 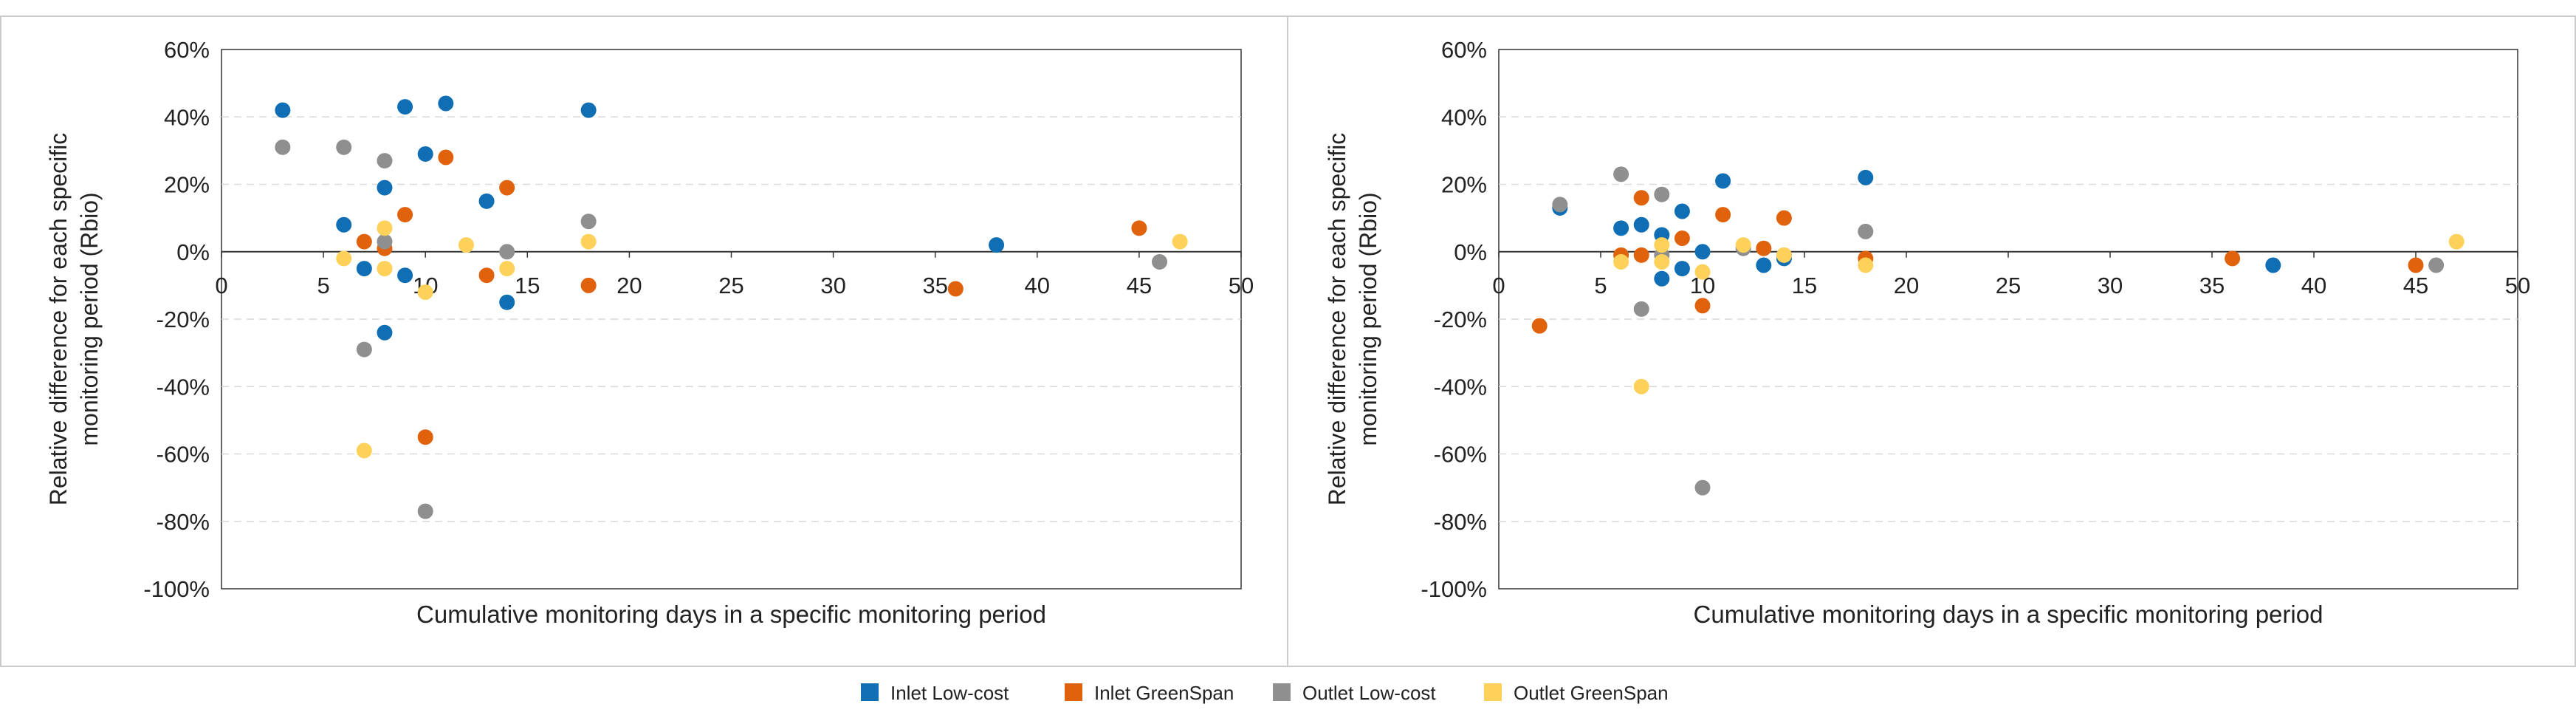 I want to click on x-tick-label: 25, so click(x=730, y=285).